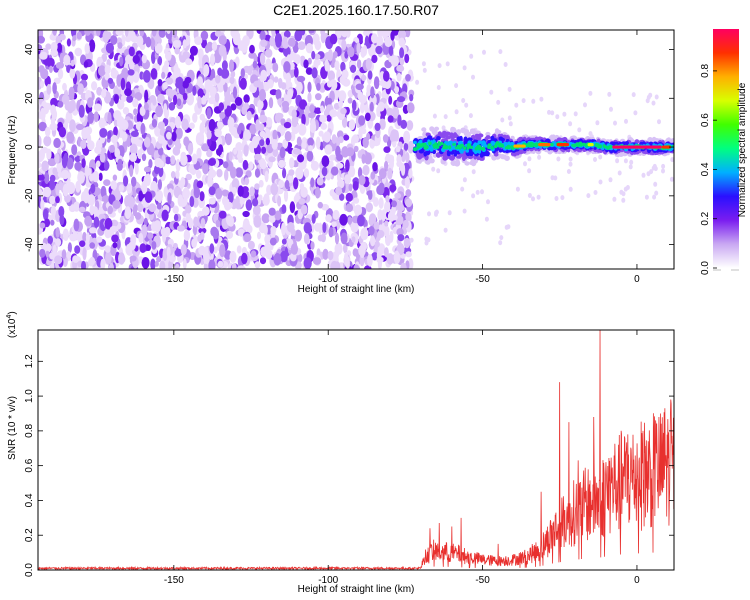 The image size is (750, 600). Describe the element at coordinates (29, 98) in the screenshot. I see `y-tick-label: 20` at that location.